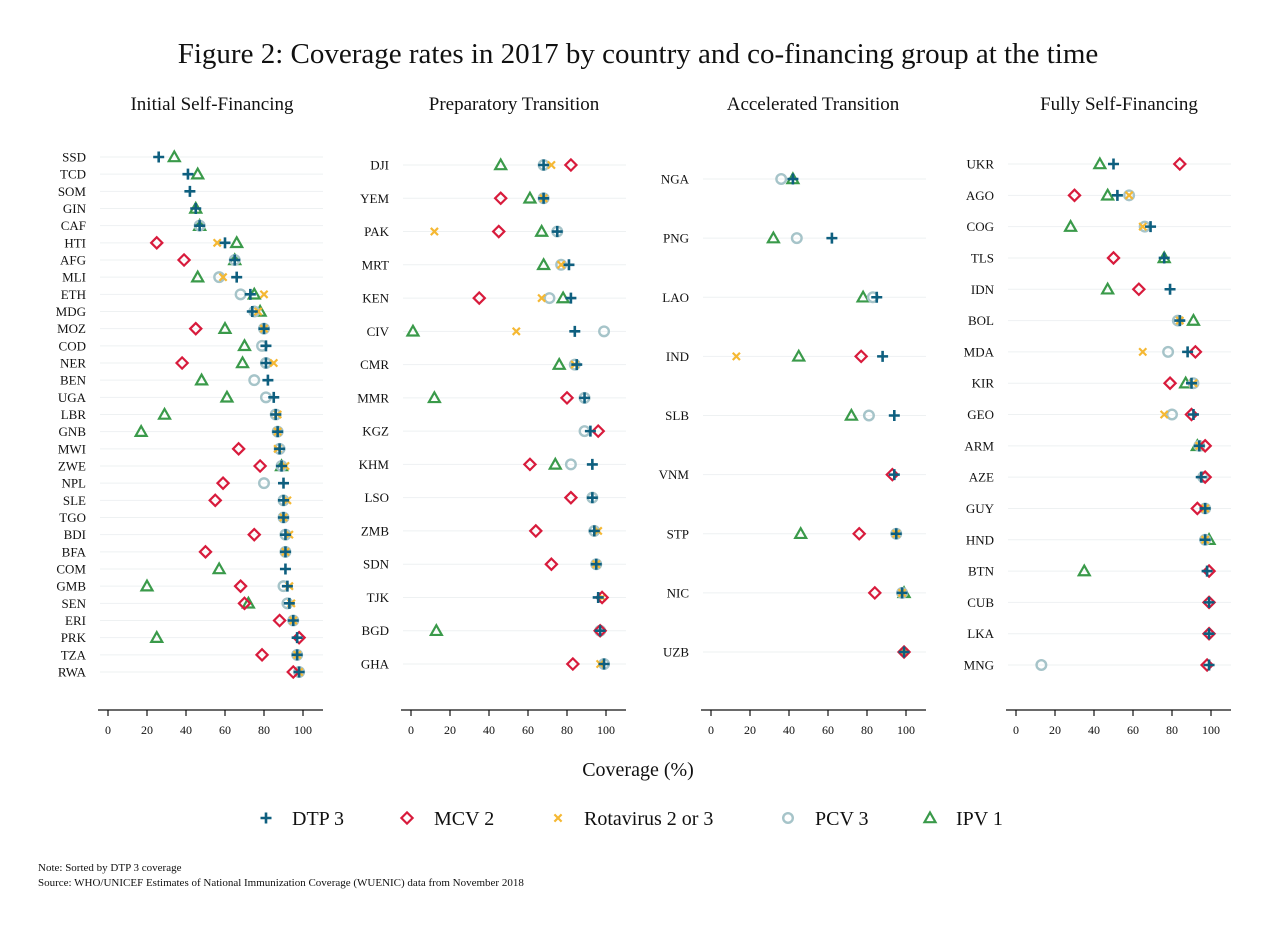 The height and width of the screenshot is (928, 1276). What do you see at coordinates (675, 179) in the screenshot?
I see `country-label: NGA` at bounding box center [675, 179].